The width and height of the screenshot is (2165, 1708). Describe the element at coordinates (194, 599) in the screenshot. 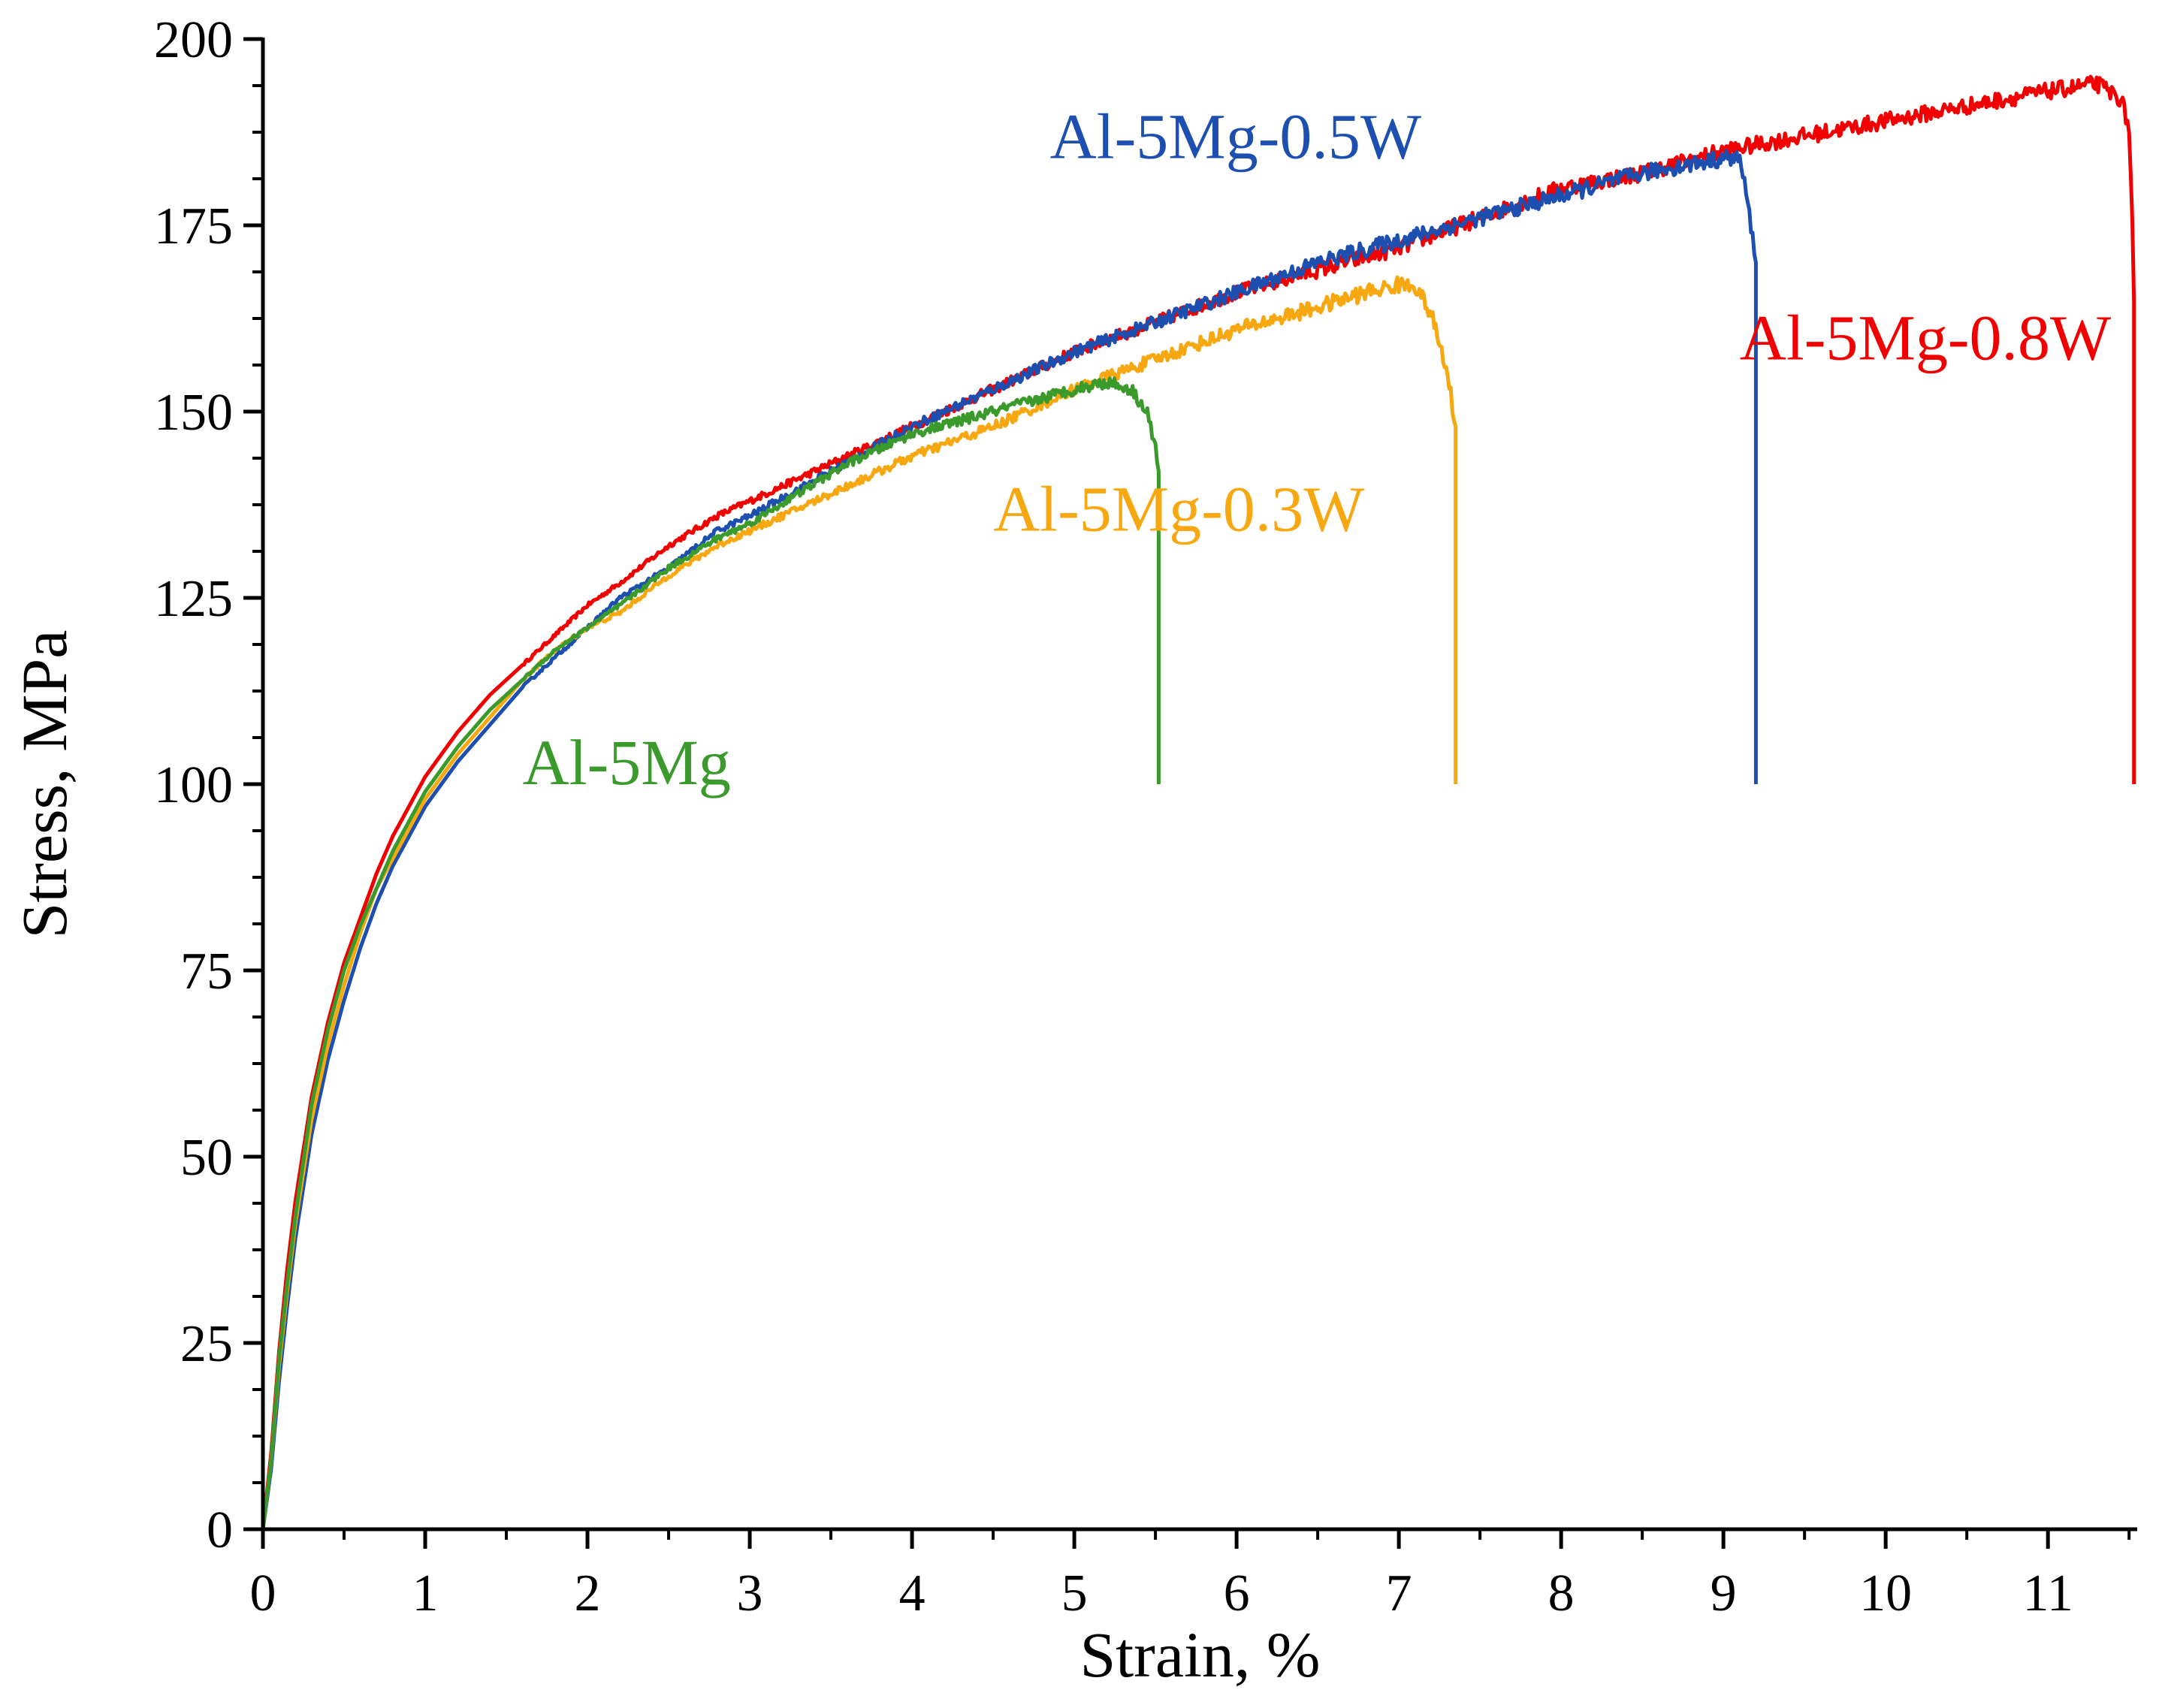

I see `y-tick-label: 125` at that location.